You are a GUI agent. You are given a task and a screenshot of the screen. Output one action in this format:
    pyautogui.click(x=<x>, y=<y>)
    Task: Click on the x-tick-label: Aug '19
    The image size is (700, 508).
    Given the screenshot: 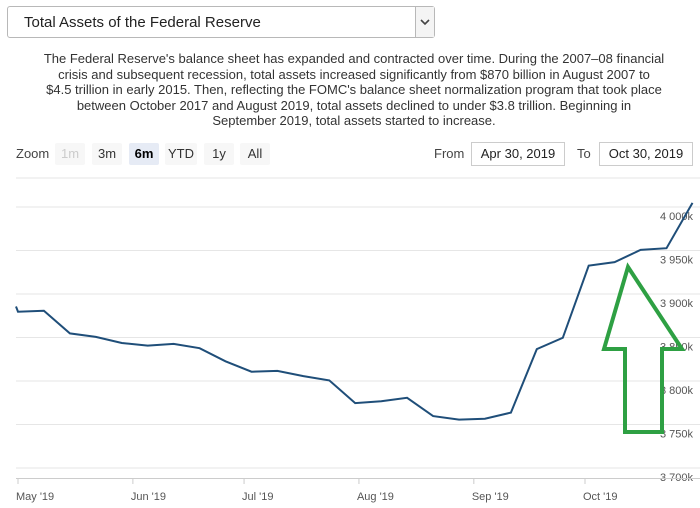 What is the action you would take?
    pyautogui.click(x=375, y=497)
    